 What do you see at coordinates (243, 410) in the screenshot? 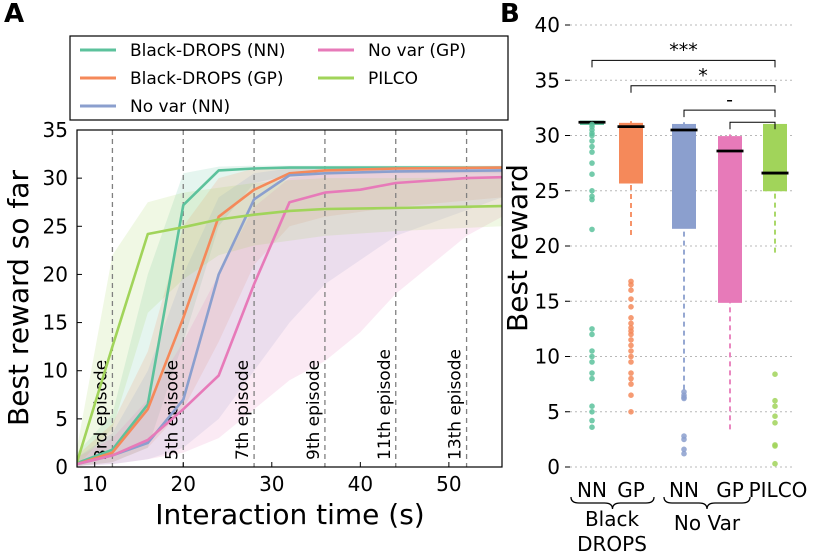
I see `episode-label-28: 7th episode` at bounding box center [243, 410].